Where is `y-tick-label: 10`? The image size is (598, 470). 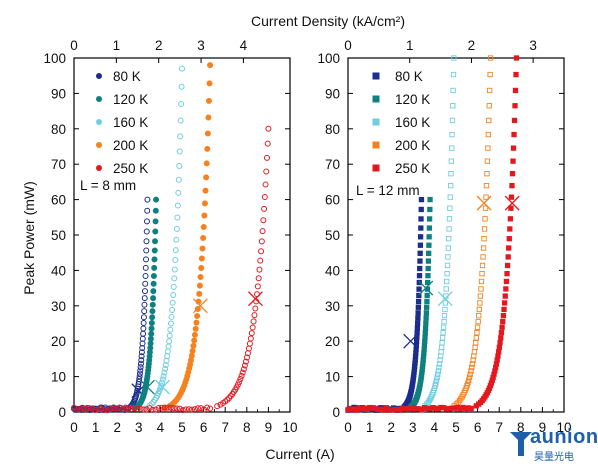 y-tick-label: 10 is located at coordinates (332, 377).